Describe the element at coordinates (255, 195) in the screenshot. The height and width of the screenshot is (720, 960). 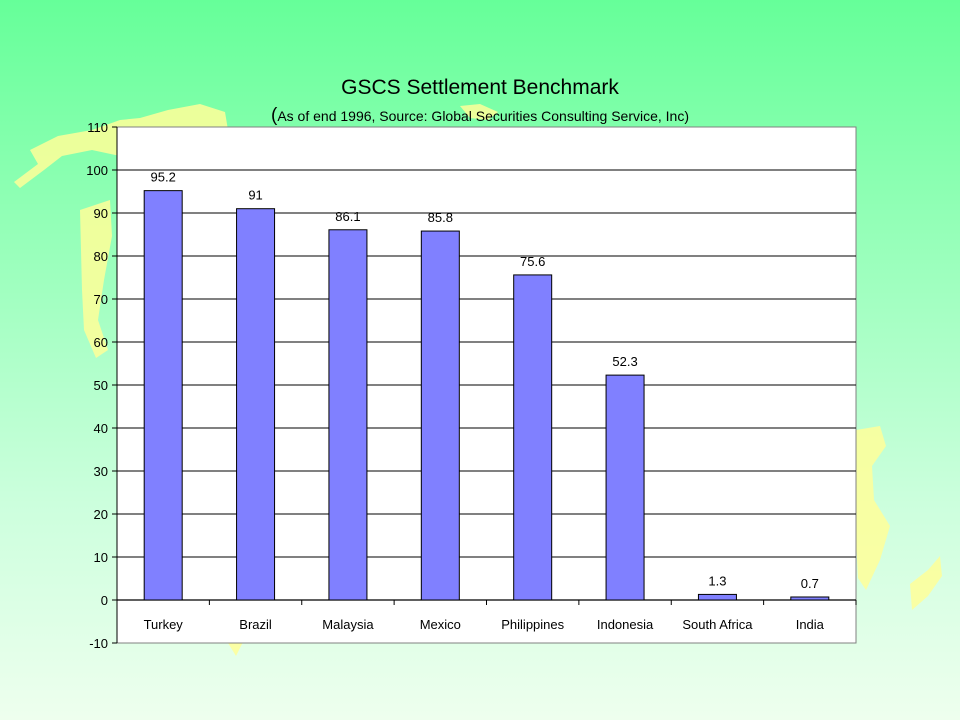
I see `data-label: 91` at that location.